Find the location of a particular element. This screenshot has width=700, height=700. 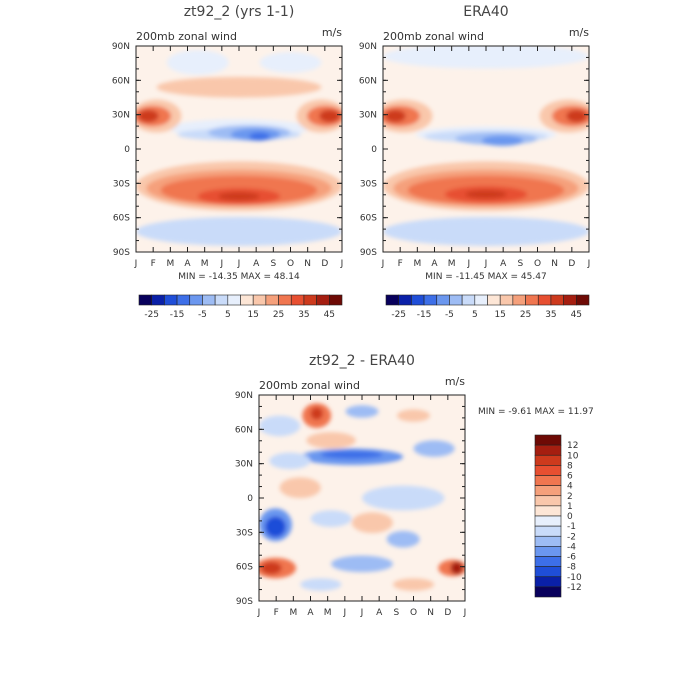

colorbar-label: 25 is located at coordinates (278, 315).